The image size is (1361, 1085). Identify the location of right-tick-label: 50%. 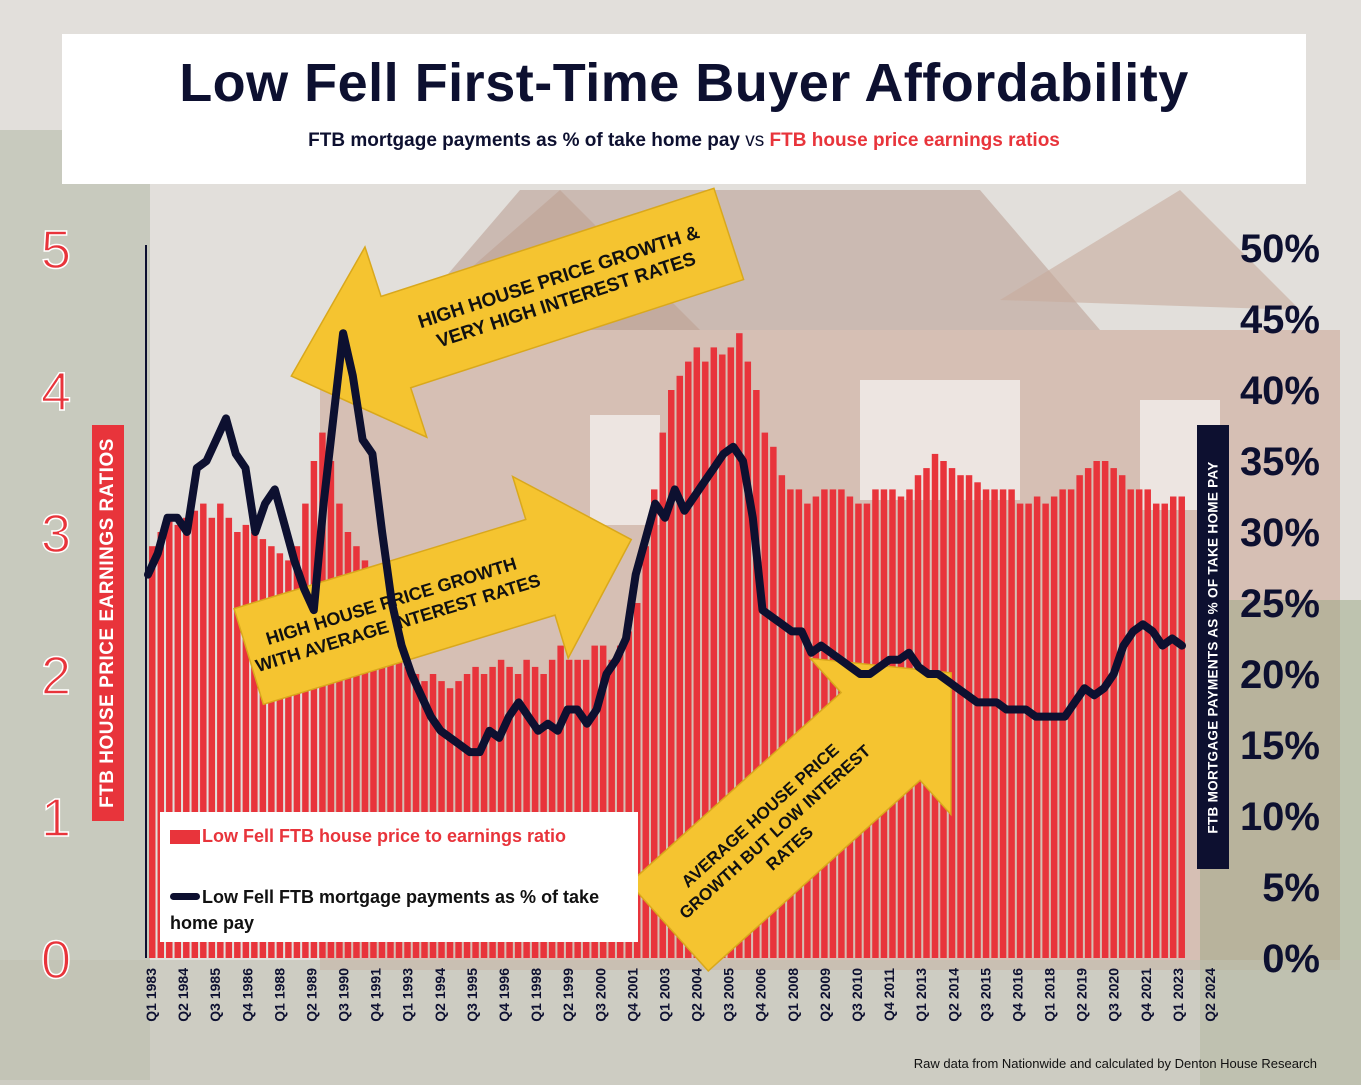
(1280, 249).